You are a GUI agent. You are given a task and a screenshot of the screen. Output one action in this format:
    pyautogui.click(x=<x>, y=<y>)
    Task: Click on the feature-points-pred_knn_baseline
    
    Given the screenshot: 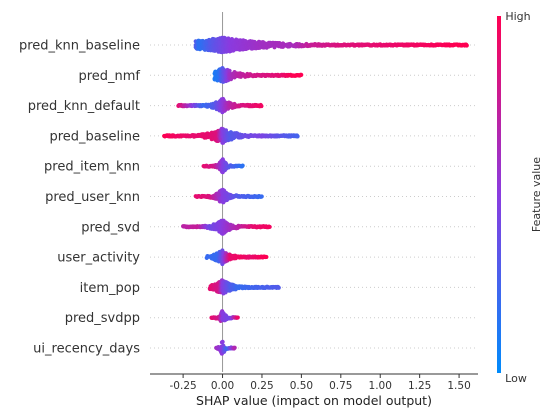 What is the action you would take?
    pyautogui.click(x=331, y=45)
    